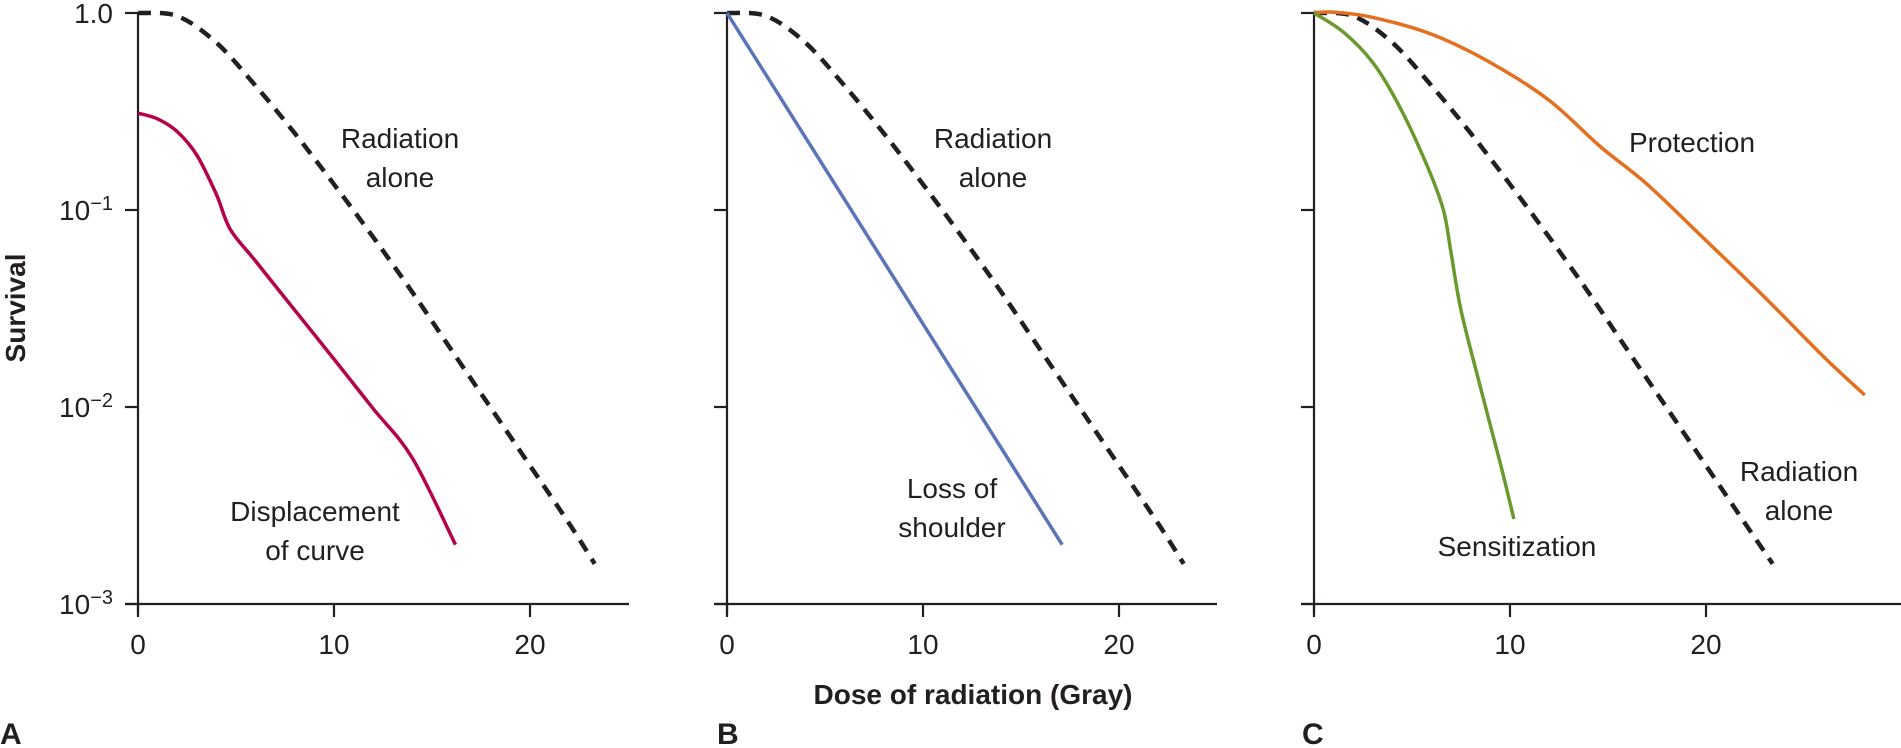 This screenshot has height=748, width=1901. I want to click on annotation-protection: Protection, so click(1692, 142).